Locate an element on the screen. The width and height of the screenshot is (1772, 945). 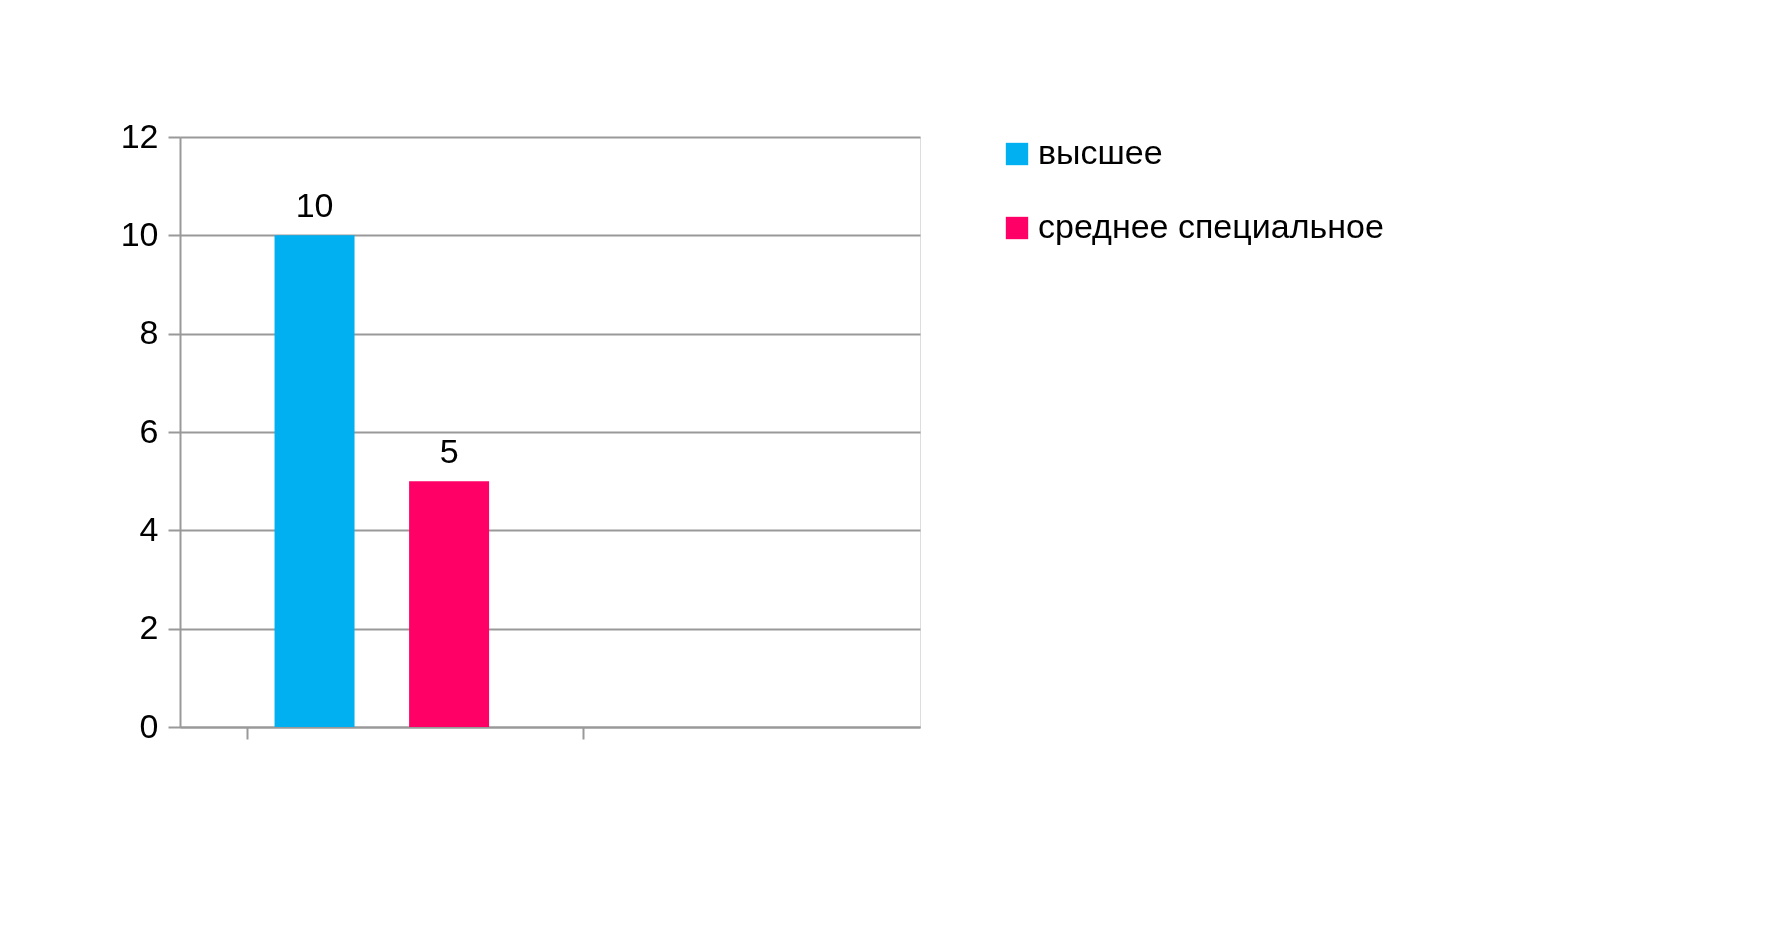
data-label: 10 is located at coordinates (314, 205).